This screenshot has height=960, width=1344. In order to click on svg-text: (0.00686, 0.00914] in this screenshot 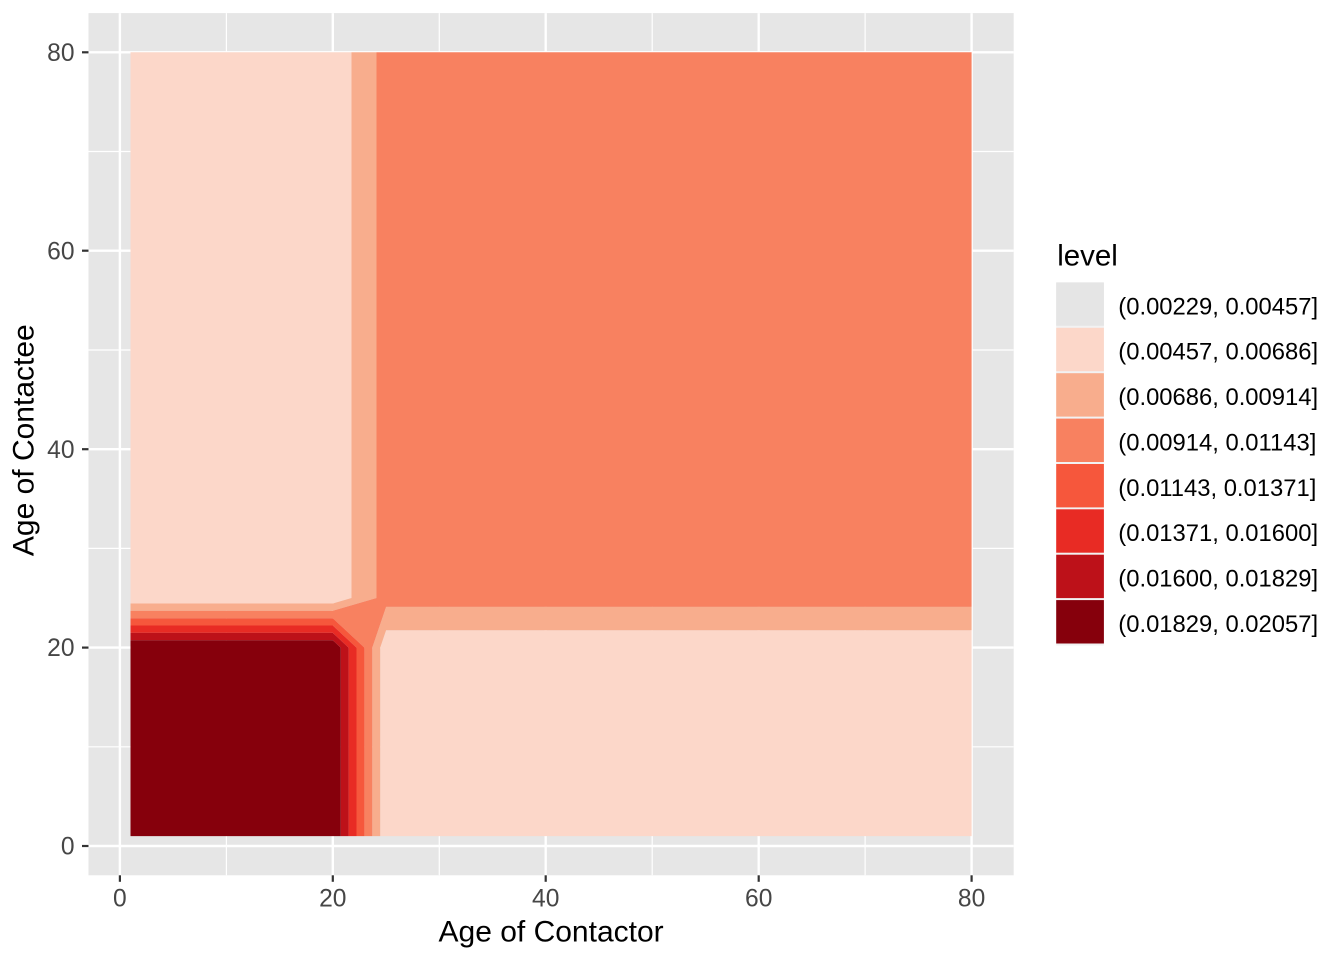, I will do `click(1218, 397)`.